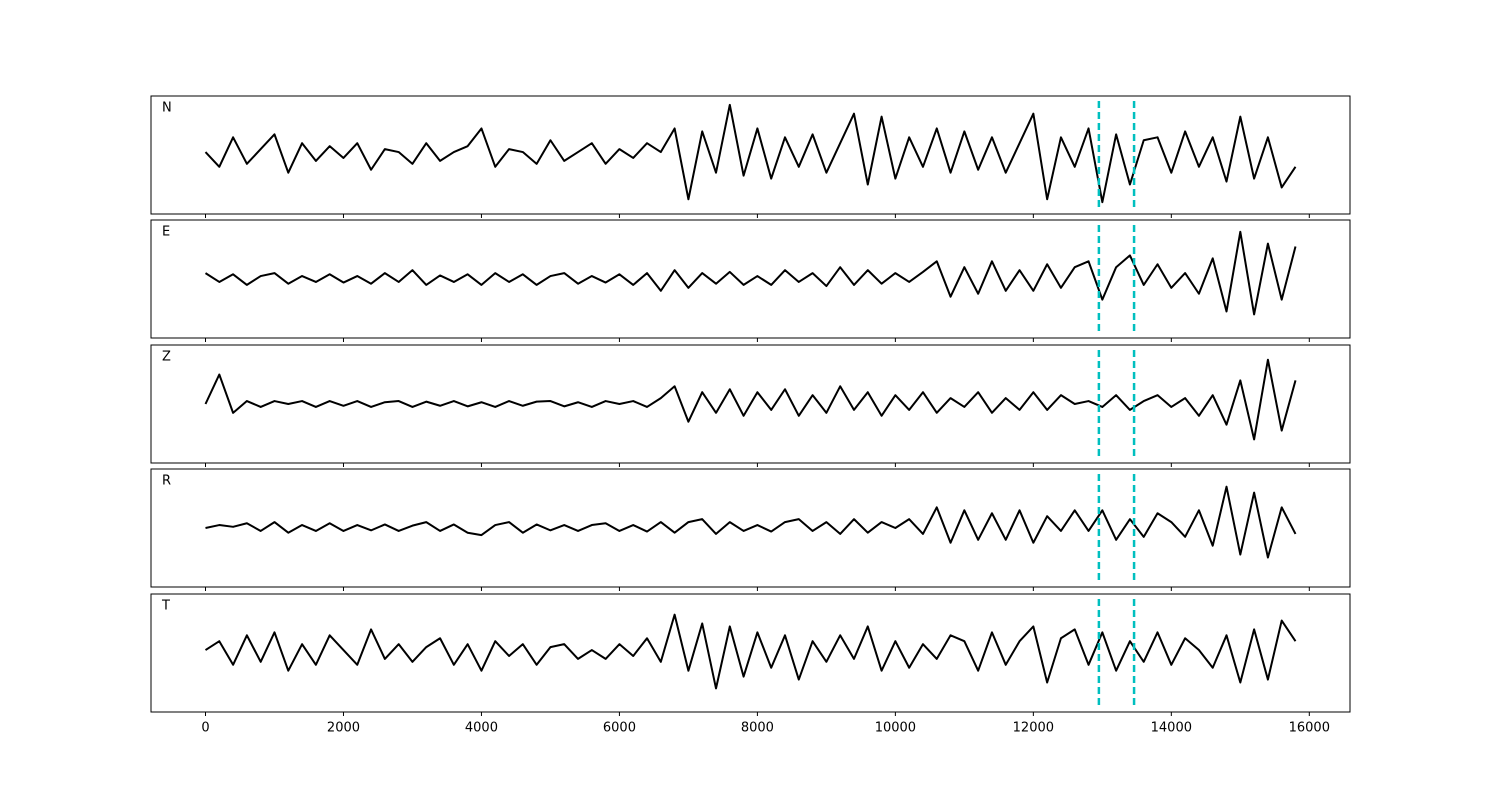 Image resolution: width=1500 pixels, height=800 pixels. Describe the element at coordinates (619, 728) in the screenshot. I see `x-tick-label: 6000` at that location.